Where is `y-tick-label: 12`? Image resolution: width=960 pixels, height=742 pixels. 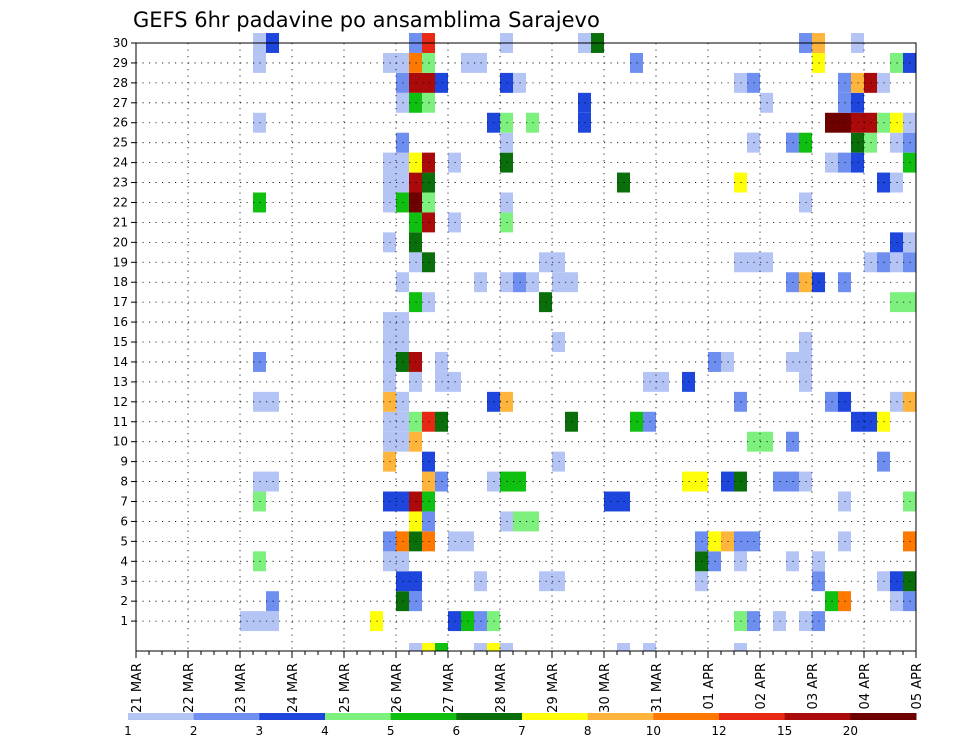
y-tick-label: 12 is located at coordinates (120, 402).